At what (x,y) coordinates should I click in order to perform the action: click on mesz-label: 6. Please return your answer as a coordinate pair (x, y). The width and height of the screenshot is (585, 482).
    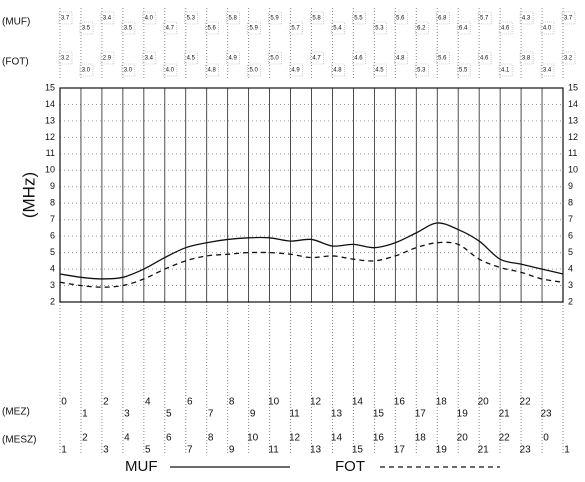
    Looking at the image, I should click on (169, 438).